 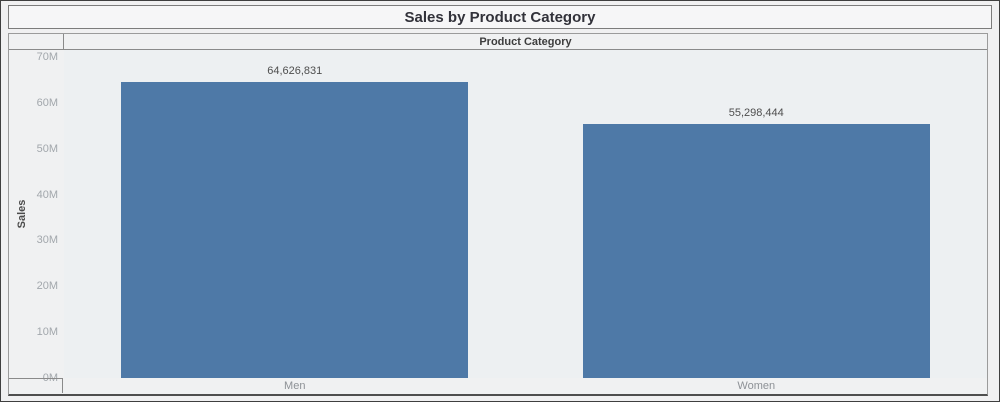 I want to click on column-header-label: Product Category, so click(x=525, y=41).